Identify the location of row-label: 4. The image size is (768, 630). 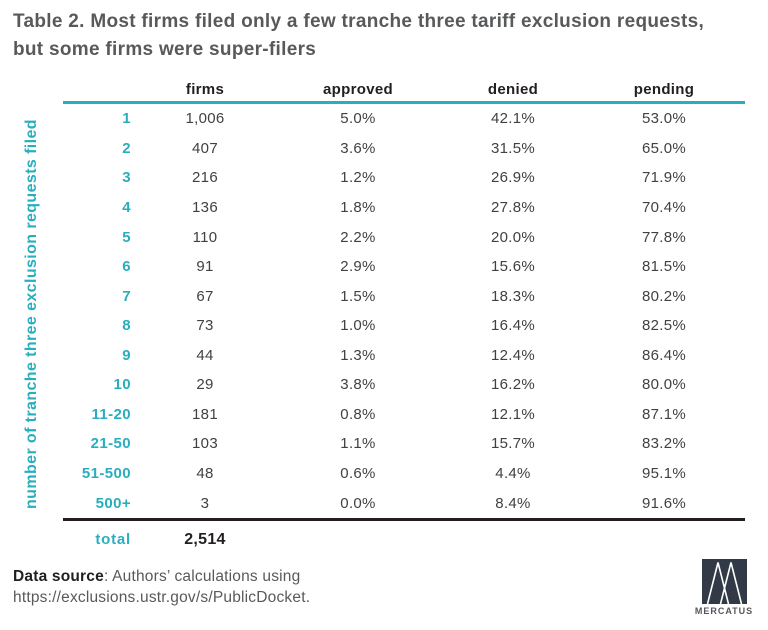
(126, 207).